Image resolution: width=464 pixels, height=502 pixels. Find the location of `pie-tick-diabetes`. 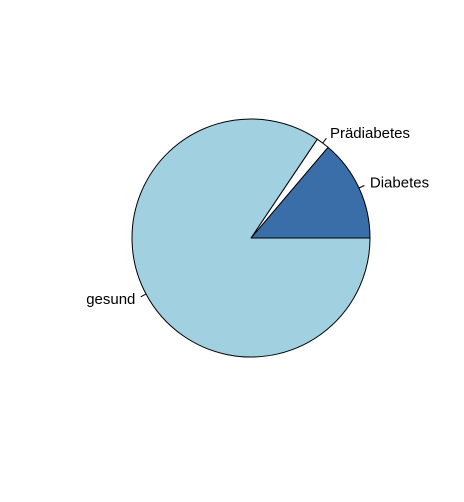

pie-tick-diabetes is located at coordinates (361, 187).